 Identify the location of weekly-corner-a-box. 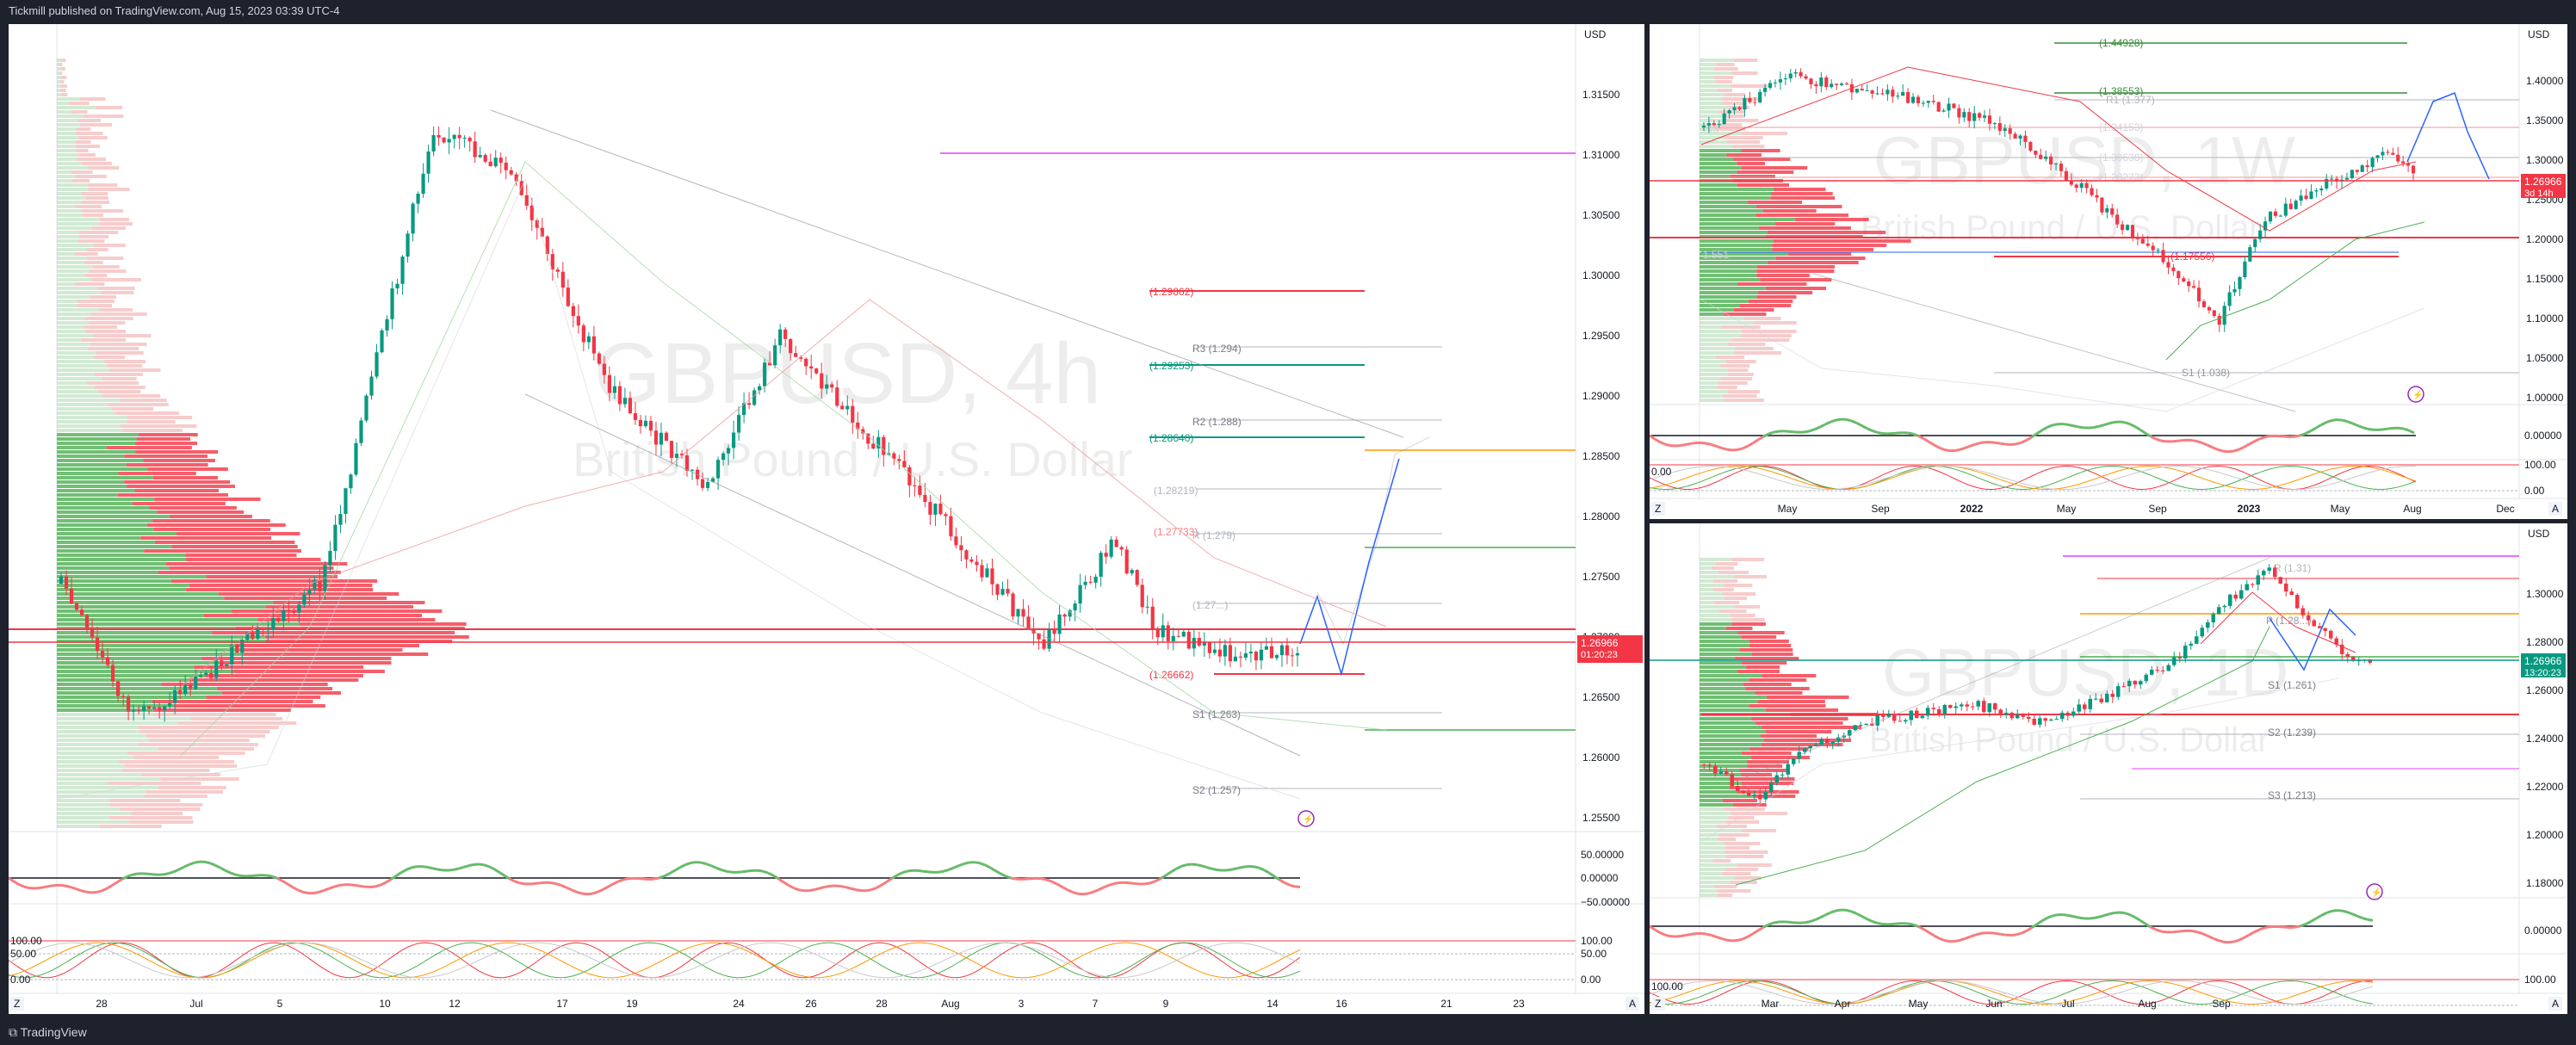
(2555, 509).